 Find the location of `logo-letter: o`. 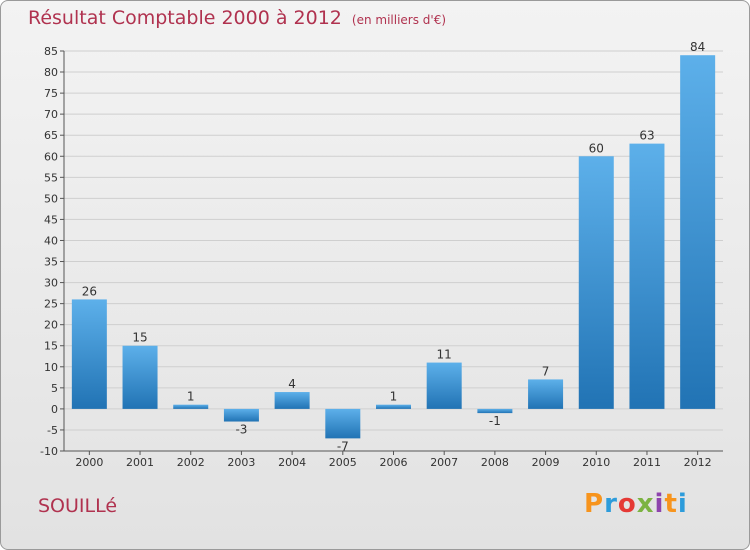

logo-letter: o is located at coordinates (627, 504).